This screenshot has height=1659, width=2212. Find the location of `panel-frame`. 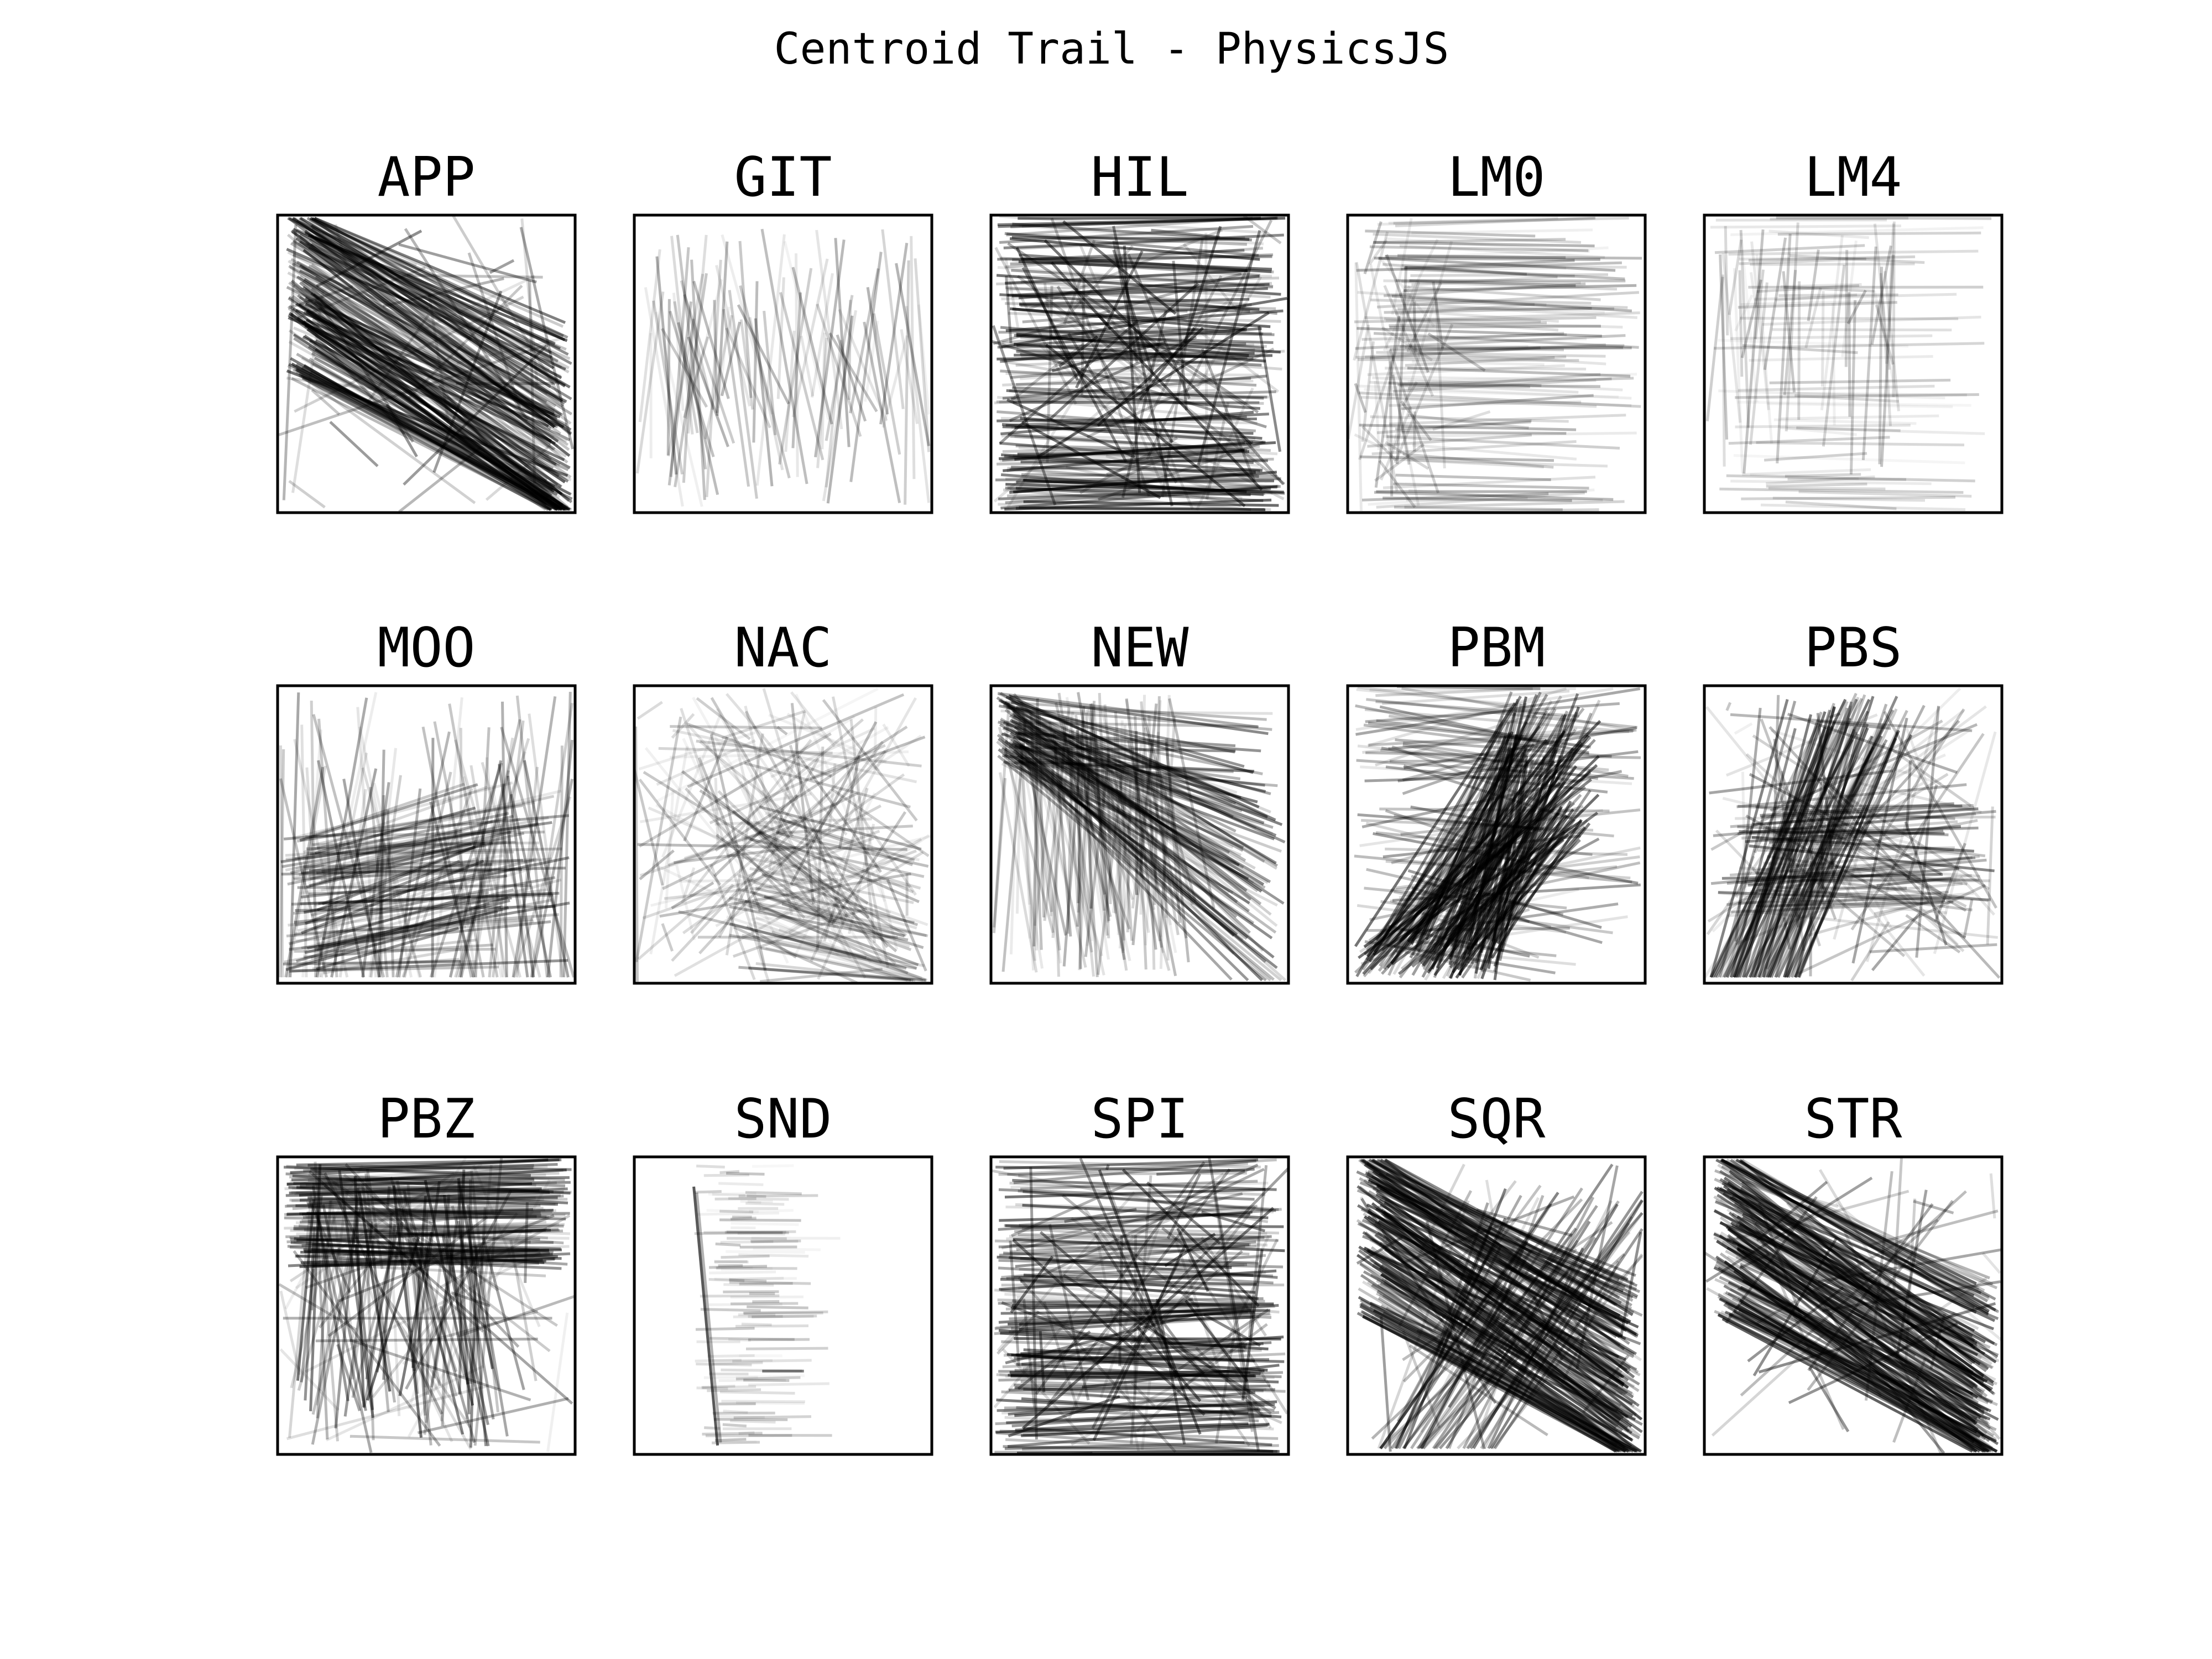

panel-frame is located at coordinates (783, 835).